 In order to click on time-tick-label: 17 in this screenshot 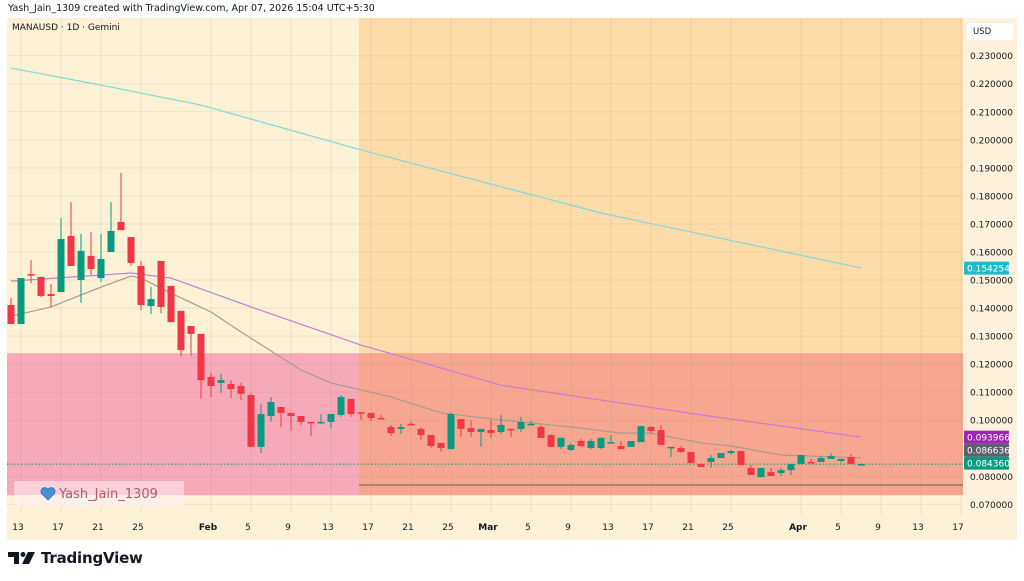, I will do `click(647, 528)`.